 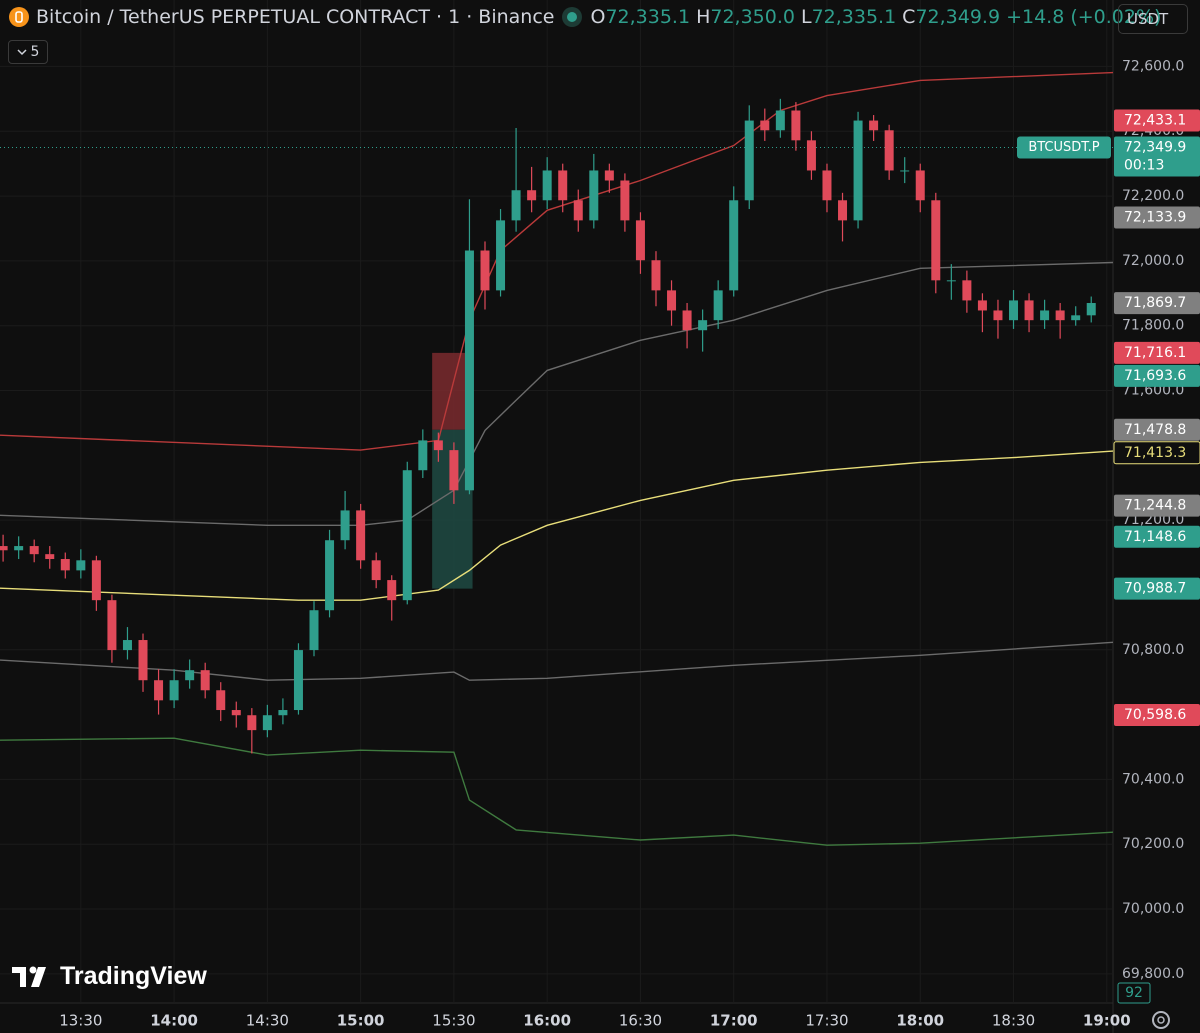 I want to click on currency: USDT, so click(x=1148, y=19).